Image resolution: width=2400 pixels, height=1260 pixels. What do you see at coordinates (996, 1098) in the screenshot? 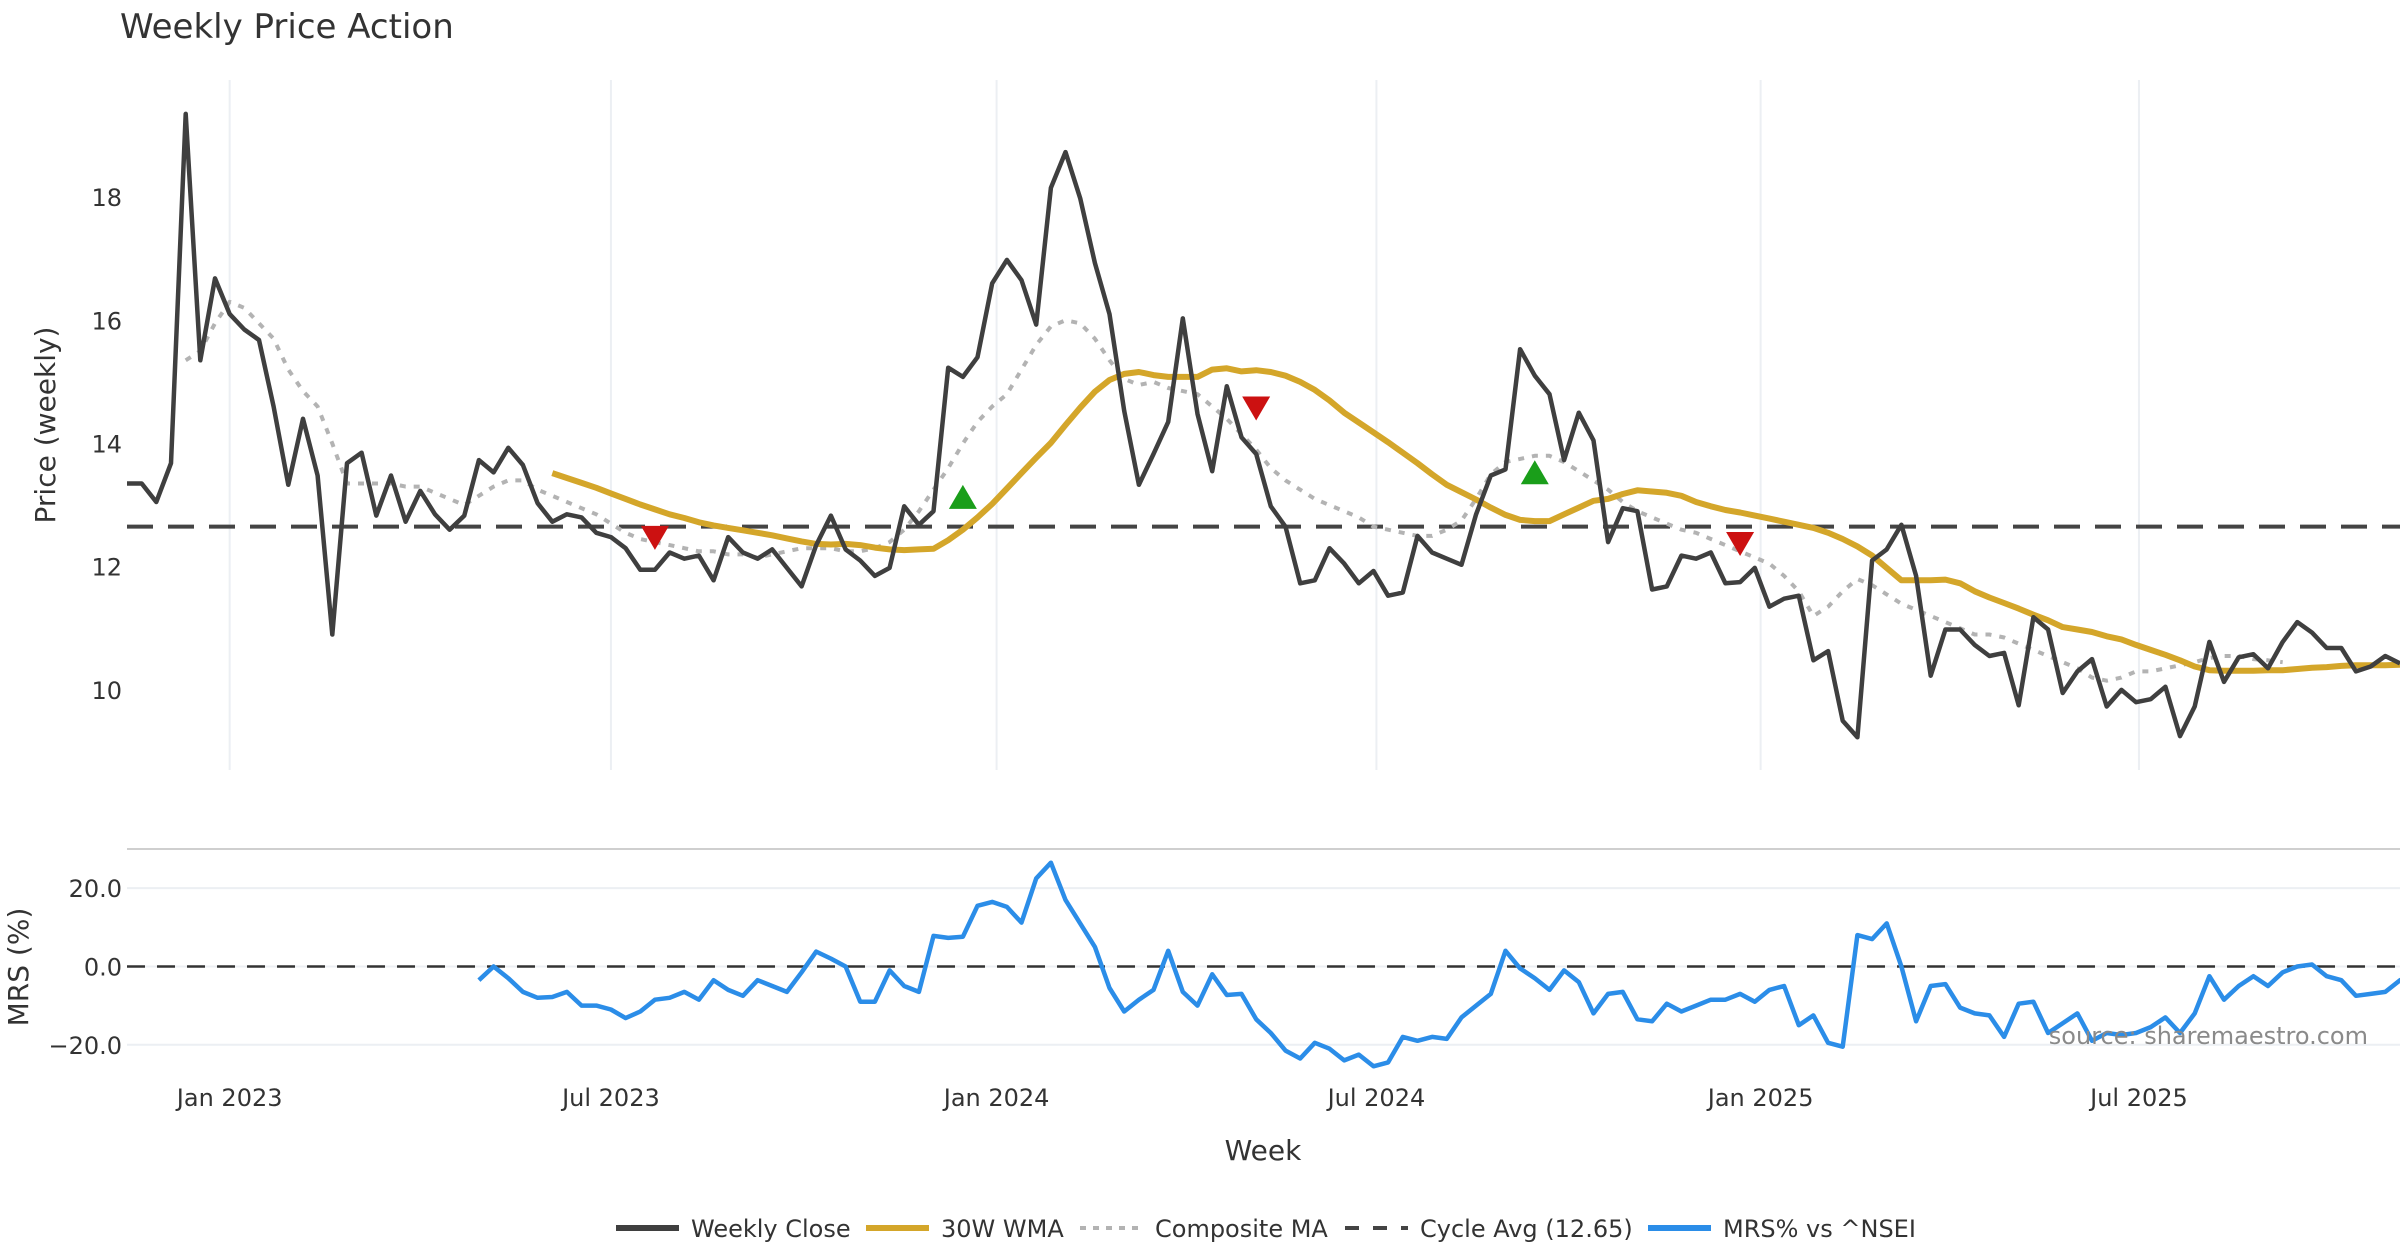
I see `x-tick-label: Jan 2024` at bounding box center [996, 1098].